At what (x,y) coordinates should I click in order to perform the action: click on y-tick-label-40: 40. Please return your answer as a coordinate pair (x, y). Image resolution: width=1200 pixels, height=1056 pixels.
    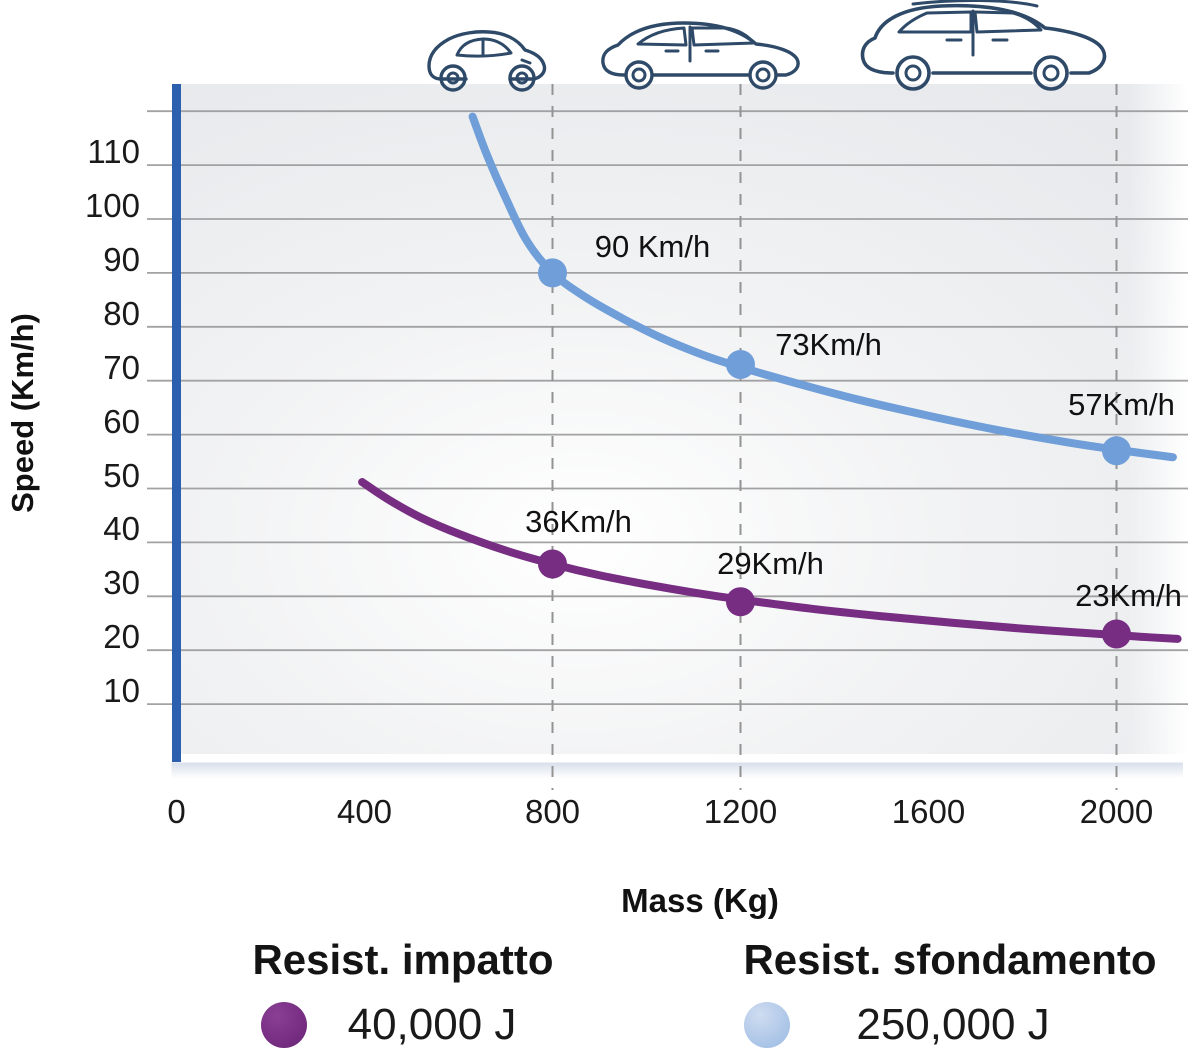
    Looking at the image, I should click on (121, 529).